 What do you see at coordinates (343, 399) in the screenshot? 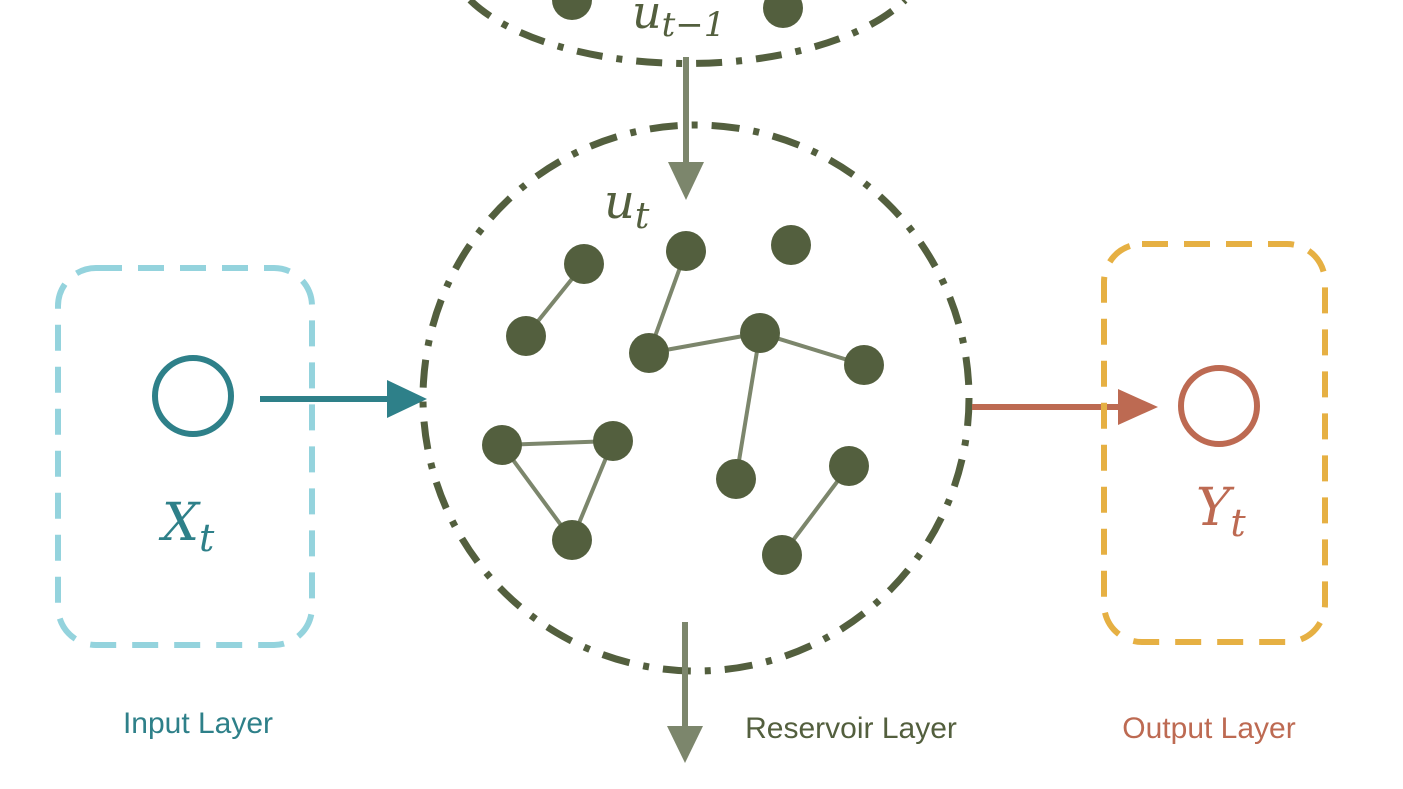
I see `input-arrow` at bounding box center [343, 399].